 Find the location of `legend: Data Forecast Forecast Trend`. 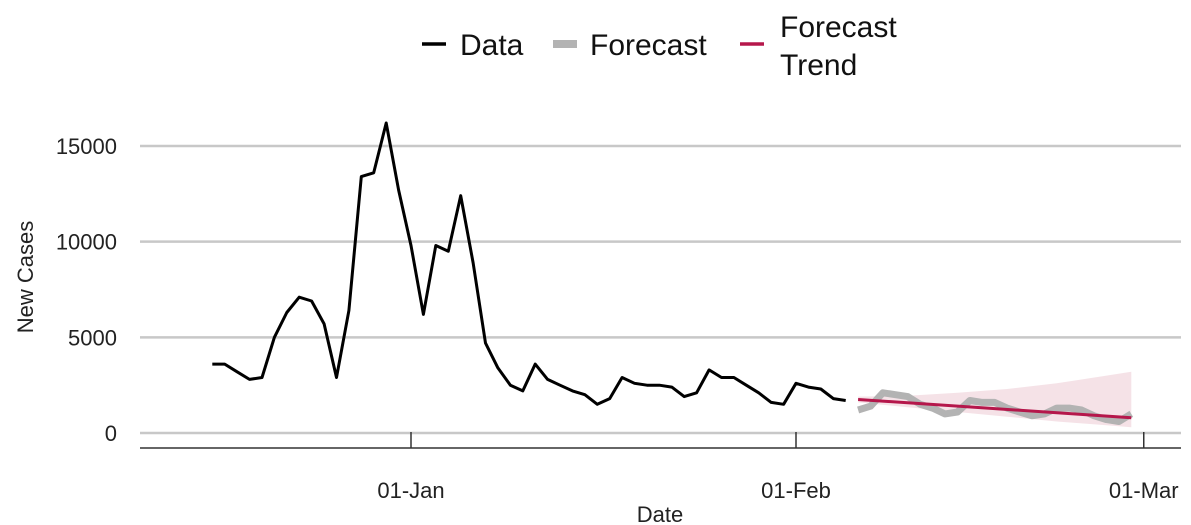

legend: Data Forecast Forecast Trend is located at coordinates (659, 46).